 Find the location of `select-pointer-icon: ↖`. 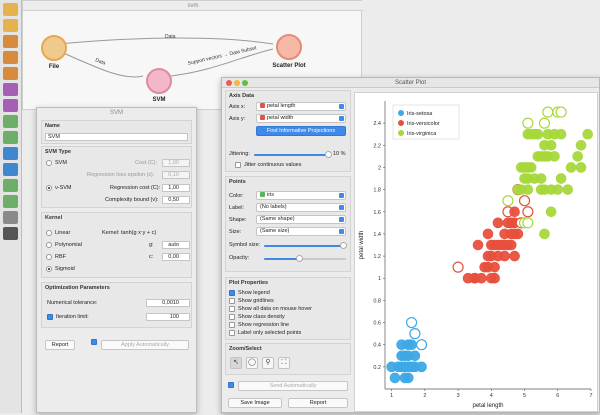

select-pointer-icon: ↖ is located at coordinates (236, 363).